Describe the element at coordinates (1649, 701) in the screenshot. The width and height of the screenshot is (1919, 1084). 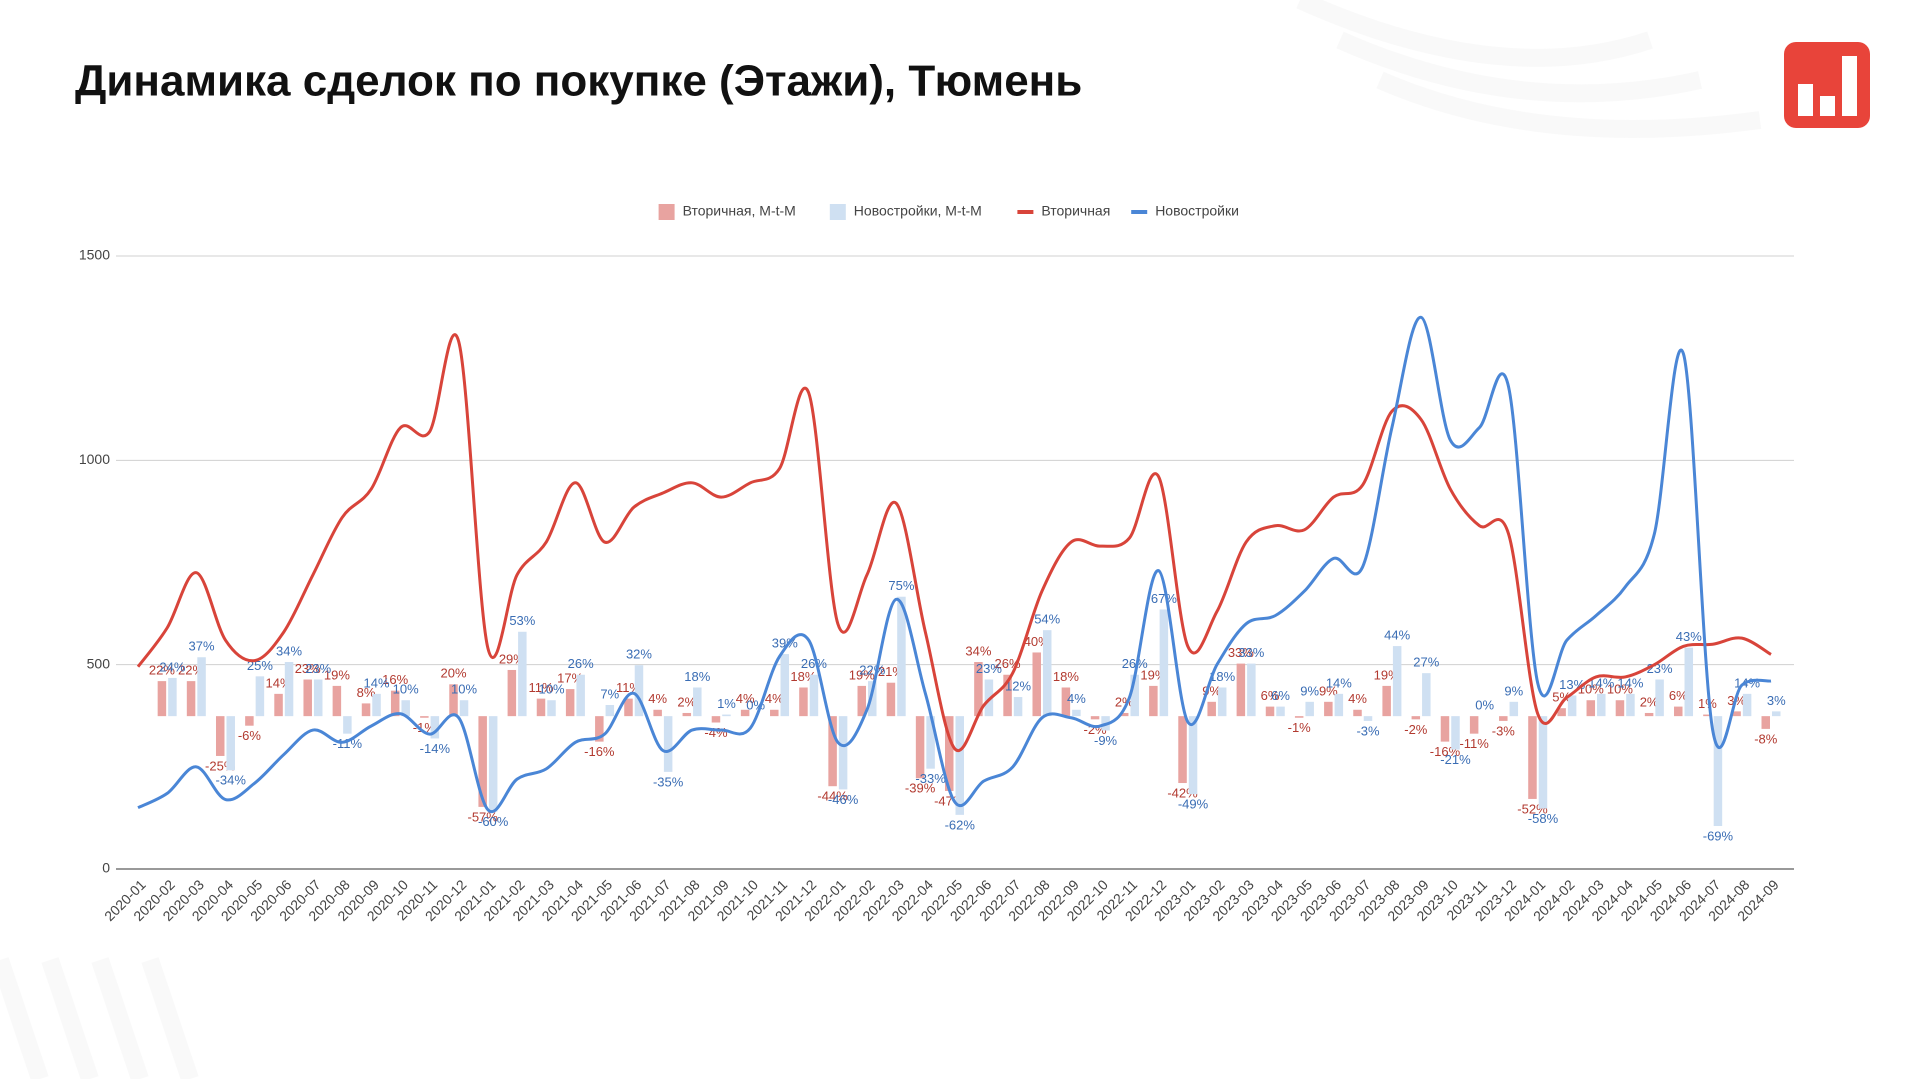
I see `data-label: 2%` at that location.